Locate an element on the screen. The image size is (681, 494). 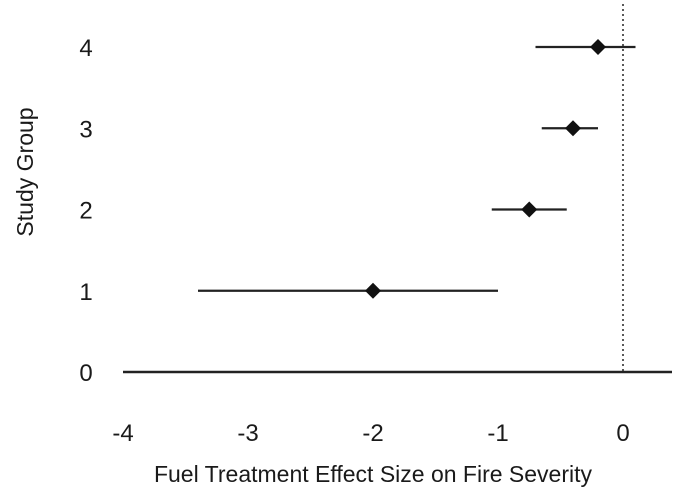
x-tick-label: -2 is located at coordinates (372, 433).